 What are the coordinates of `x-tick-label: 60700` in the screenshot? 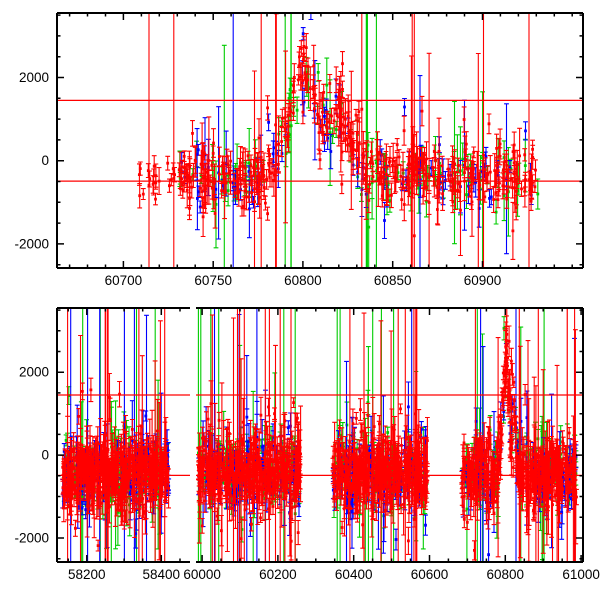 It's located at (124, 280).